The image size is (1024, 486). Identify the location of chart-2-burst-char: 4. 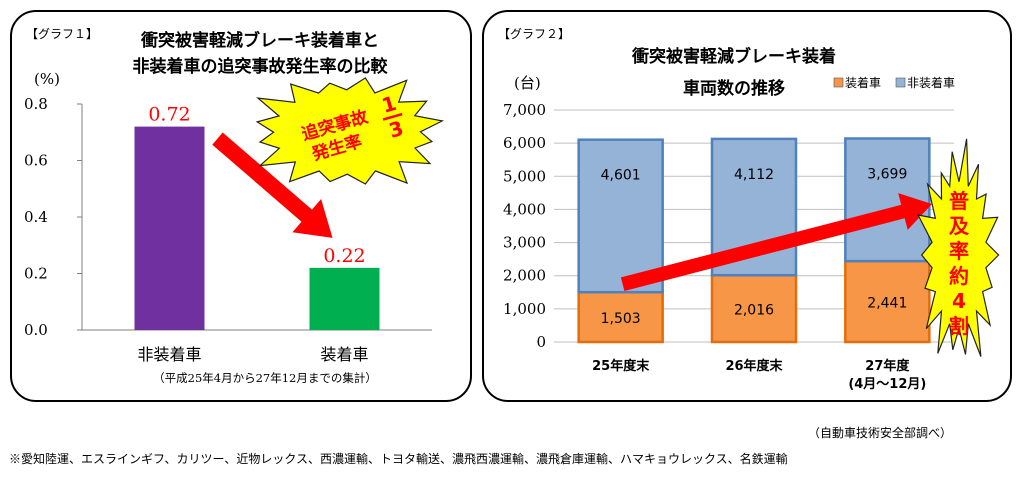
(959, 301).